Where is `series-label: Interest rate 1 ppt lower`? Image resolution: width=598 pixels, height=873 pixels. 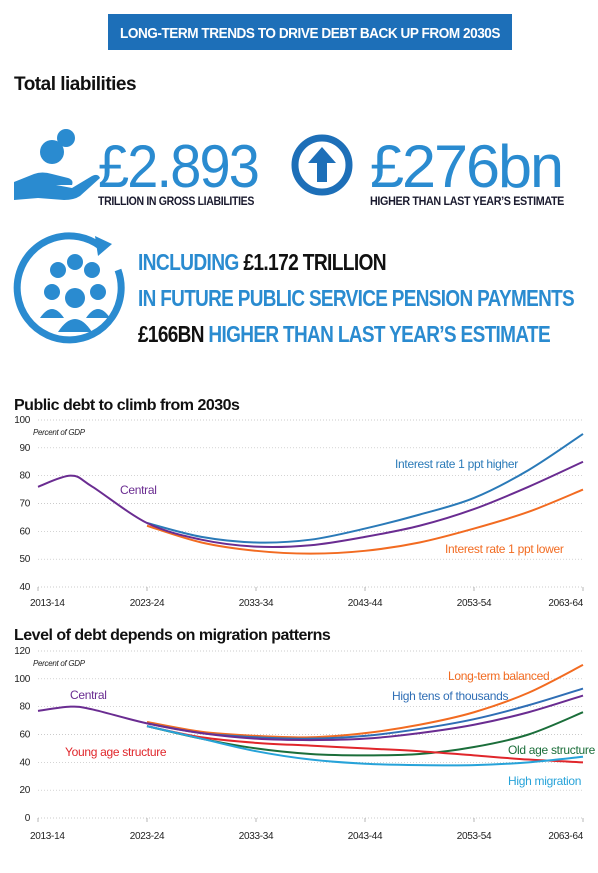 series-label: Interest rate 1 ppt lower is located at coordinates (504, 549).